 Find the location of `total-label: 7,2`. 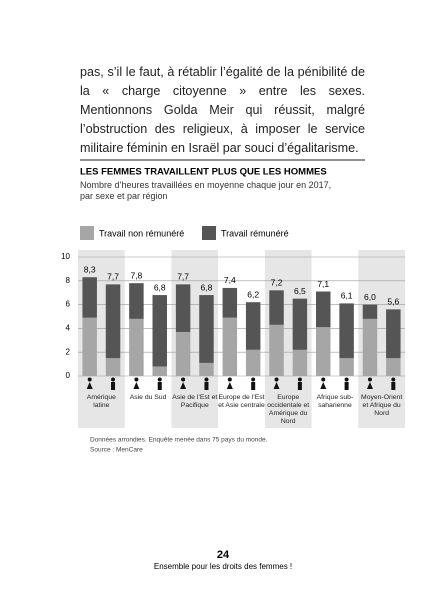

total-label: 7,2 is located at coordinates (277, 283).